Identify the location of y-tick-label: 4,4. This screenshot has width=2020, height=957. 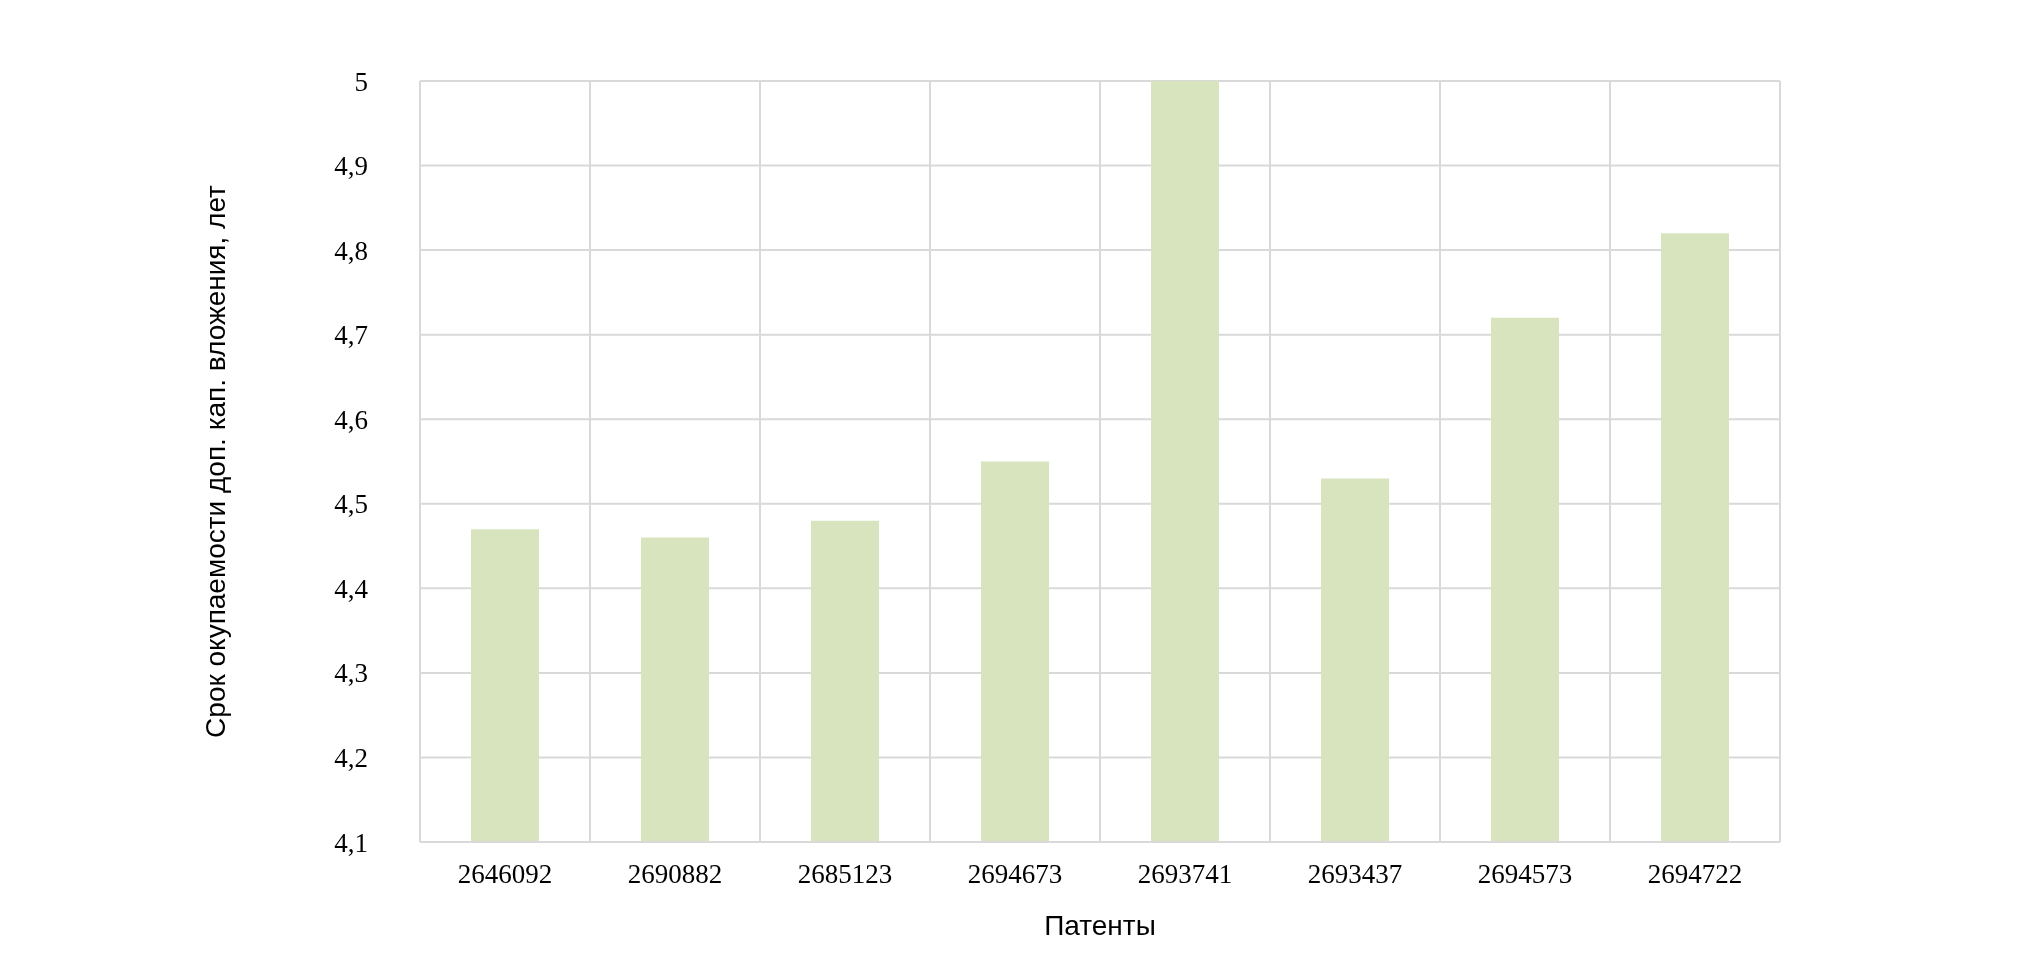
(351, 588).